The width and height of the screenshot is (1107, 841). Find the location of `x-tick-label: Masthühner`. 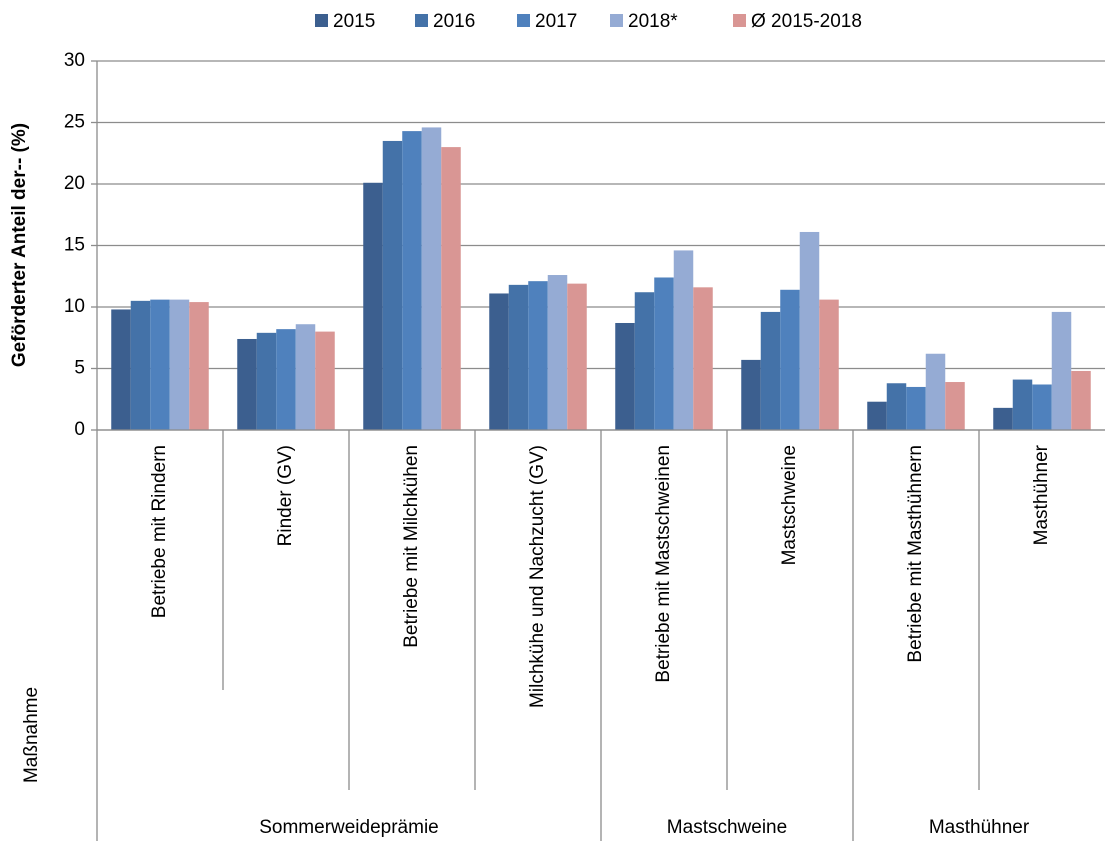

x-tick-label: Masthühner is located at coordinates (1041, 494).